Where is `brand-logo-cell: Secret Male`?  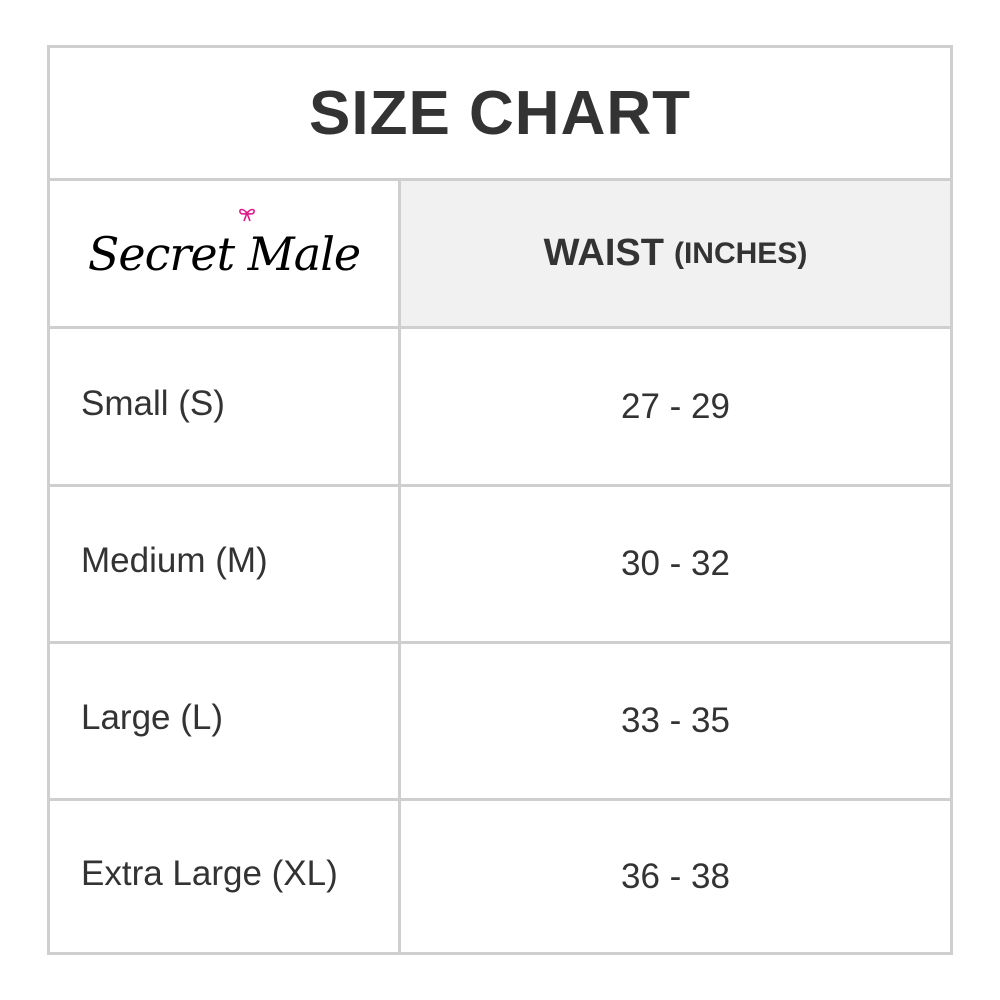 brand-logo-cell: Secret Male is located at coordinates (225, 253).